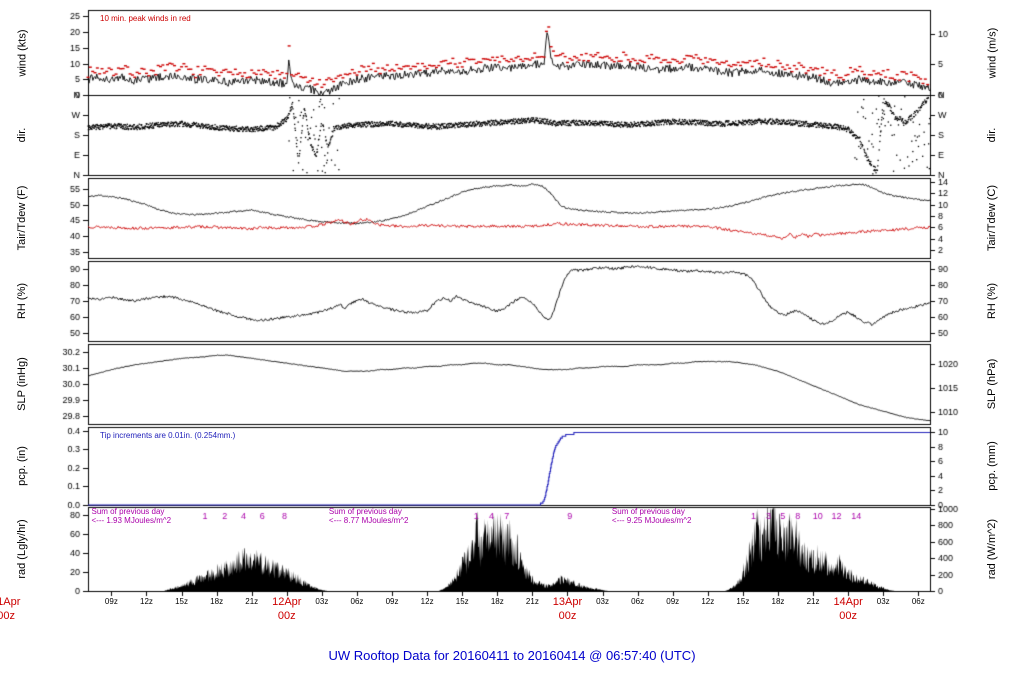 The image size is (1024, 700). I want to click on wind-peak-annotation: 10 min. peak winds in red, so click(145, 18).